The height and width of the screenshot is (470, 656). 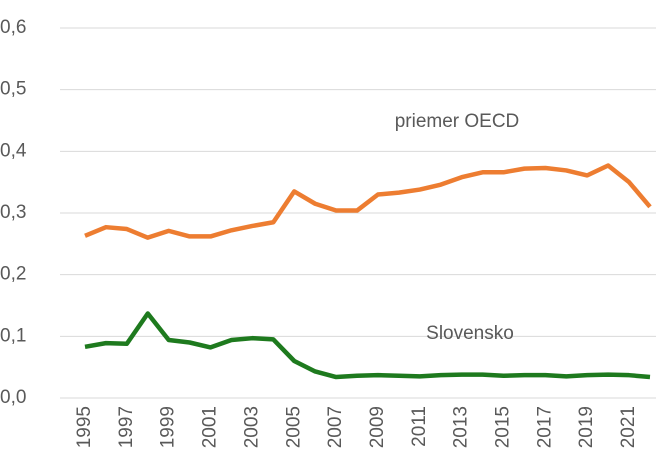 What do you see at coordinates (461, 427) in the screenshot?
I see `x-tick-label: 2013` at bounding box center [461, 427].